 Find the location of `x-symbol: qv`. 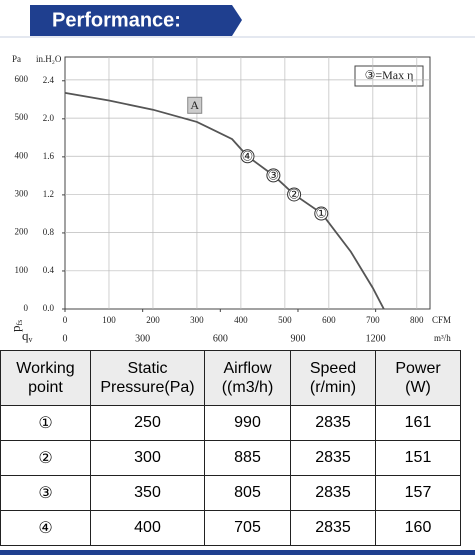

x-symbol: qv is located at coordinates (27, 336).